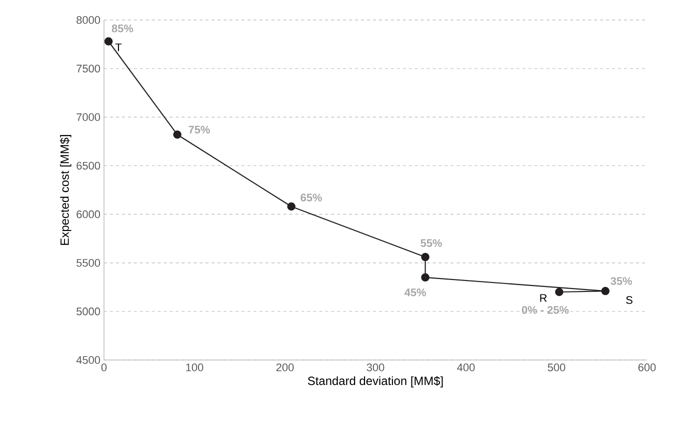  Describe the element at coordinates (557, 368) in the screenshot. I see `x-tick-label: 500` at that location.